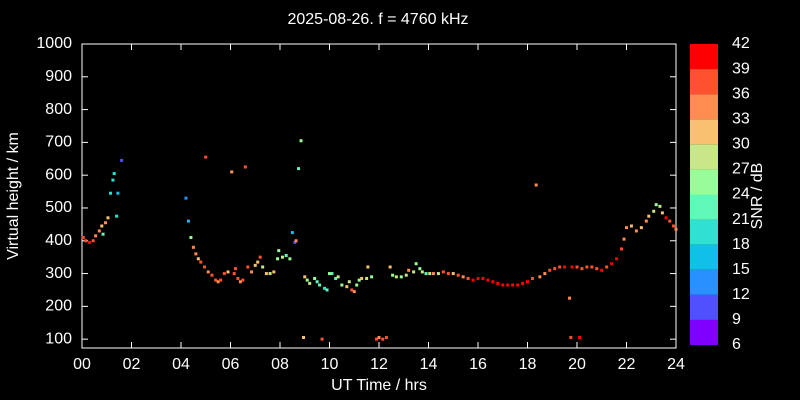 The image size is (800, 400). What do you see at coordinates (379, 385) in the screenshot?
I see `x-axis-label: UT Time / hrs` at bounding box center [379, 385].